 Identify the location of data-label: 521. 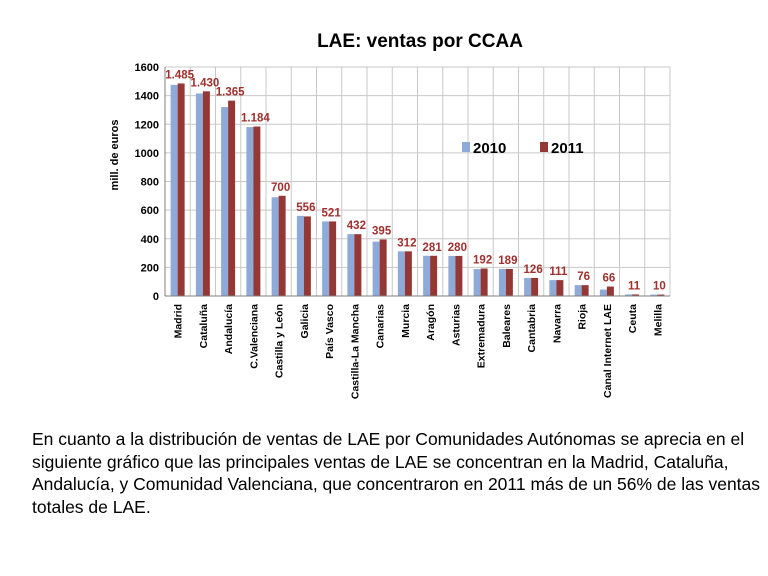
(332, 213).